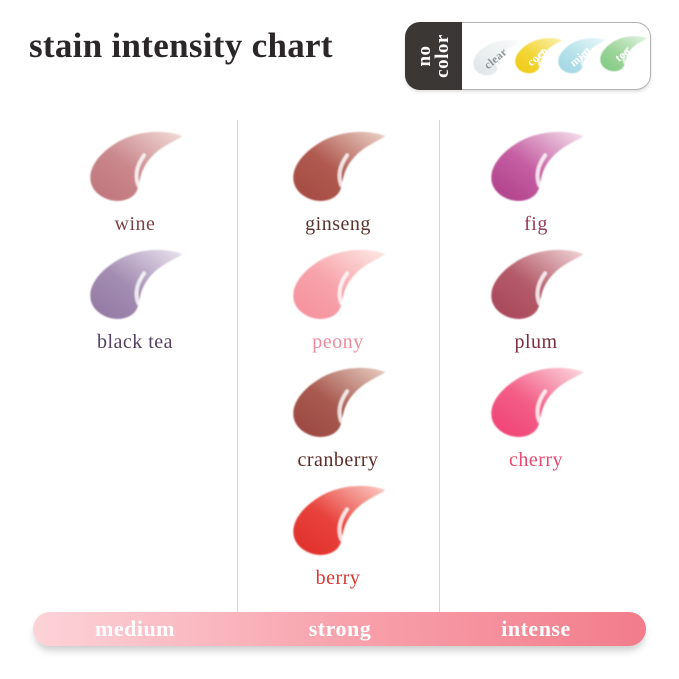 The width and height of the screenshot is (679, 679). What do you see at coordinates (338, 403) in the screenshot?
I see `lip-smear-cranberry` at bounding box center [338, 403].